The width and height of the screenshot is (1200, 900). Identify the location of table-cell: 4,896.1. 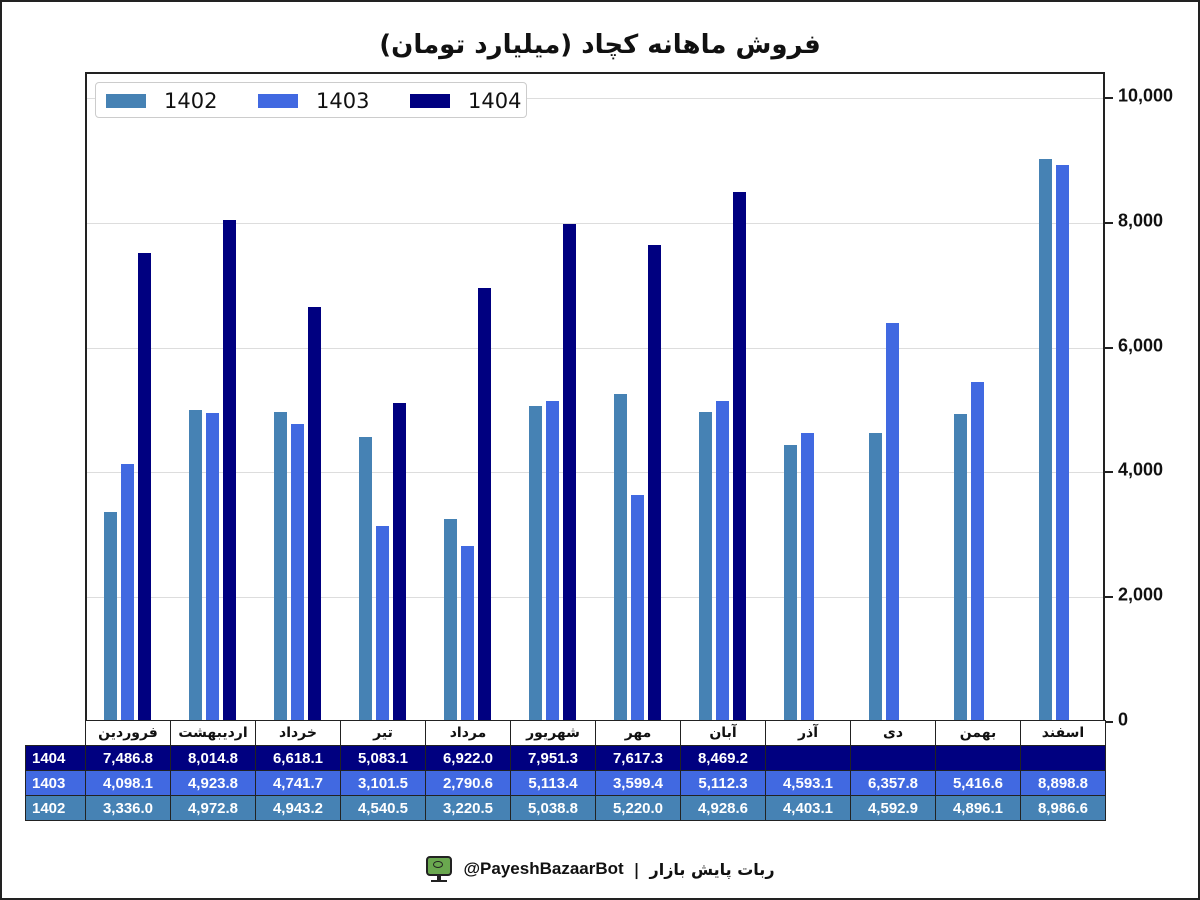
(978, 808).